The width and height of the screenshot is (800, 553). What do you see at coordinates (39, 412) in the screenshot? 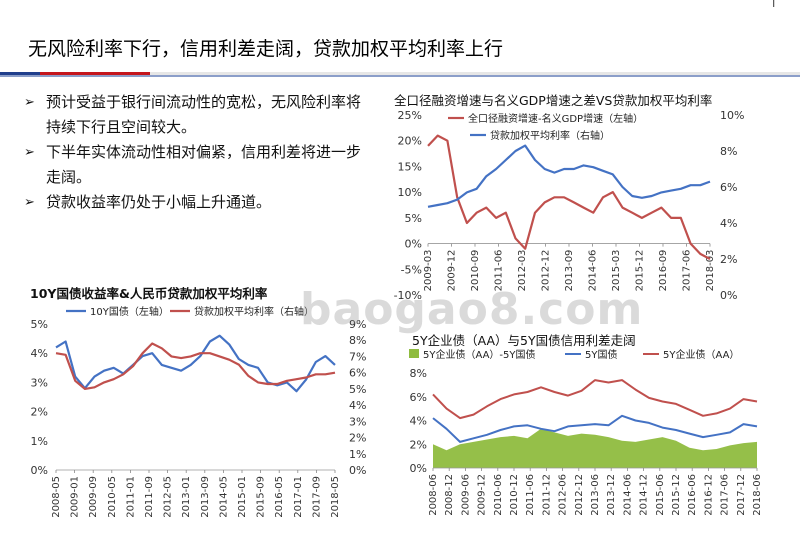
I see `y-left-tick-label: 2%` at bounding box center [39, 412].